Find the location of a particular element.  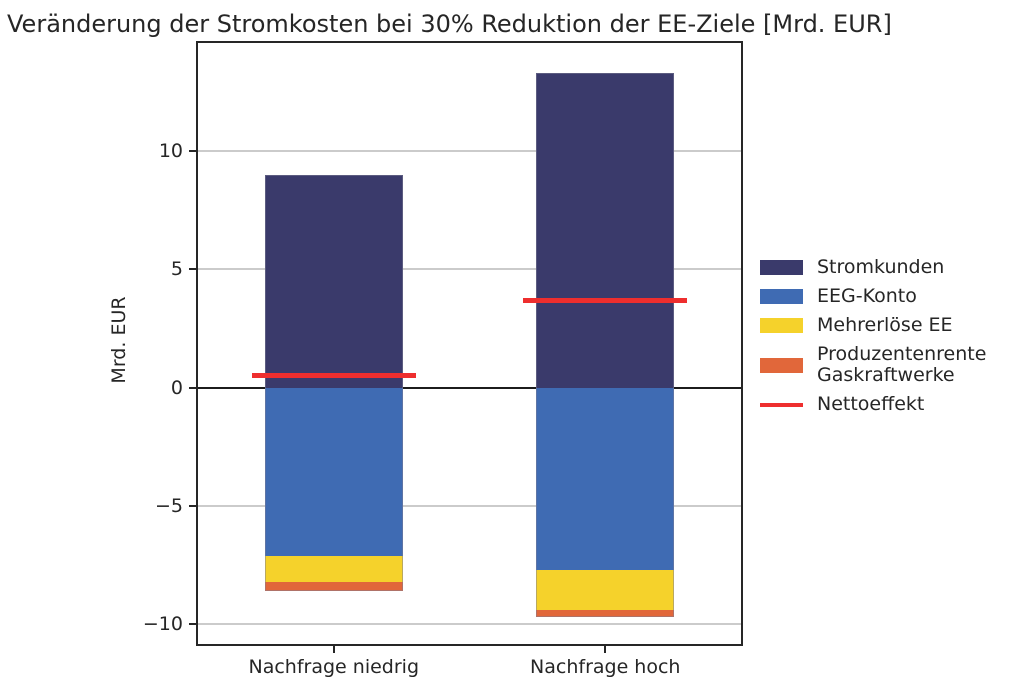

legend-item-eeg-konto: EEG-Konto is located at coordinates (873, 296).